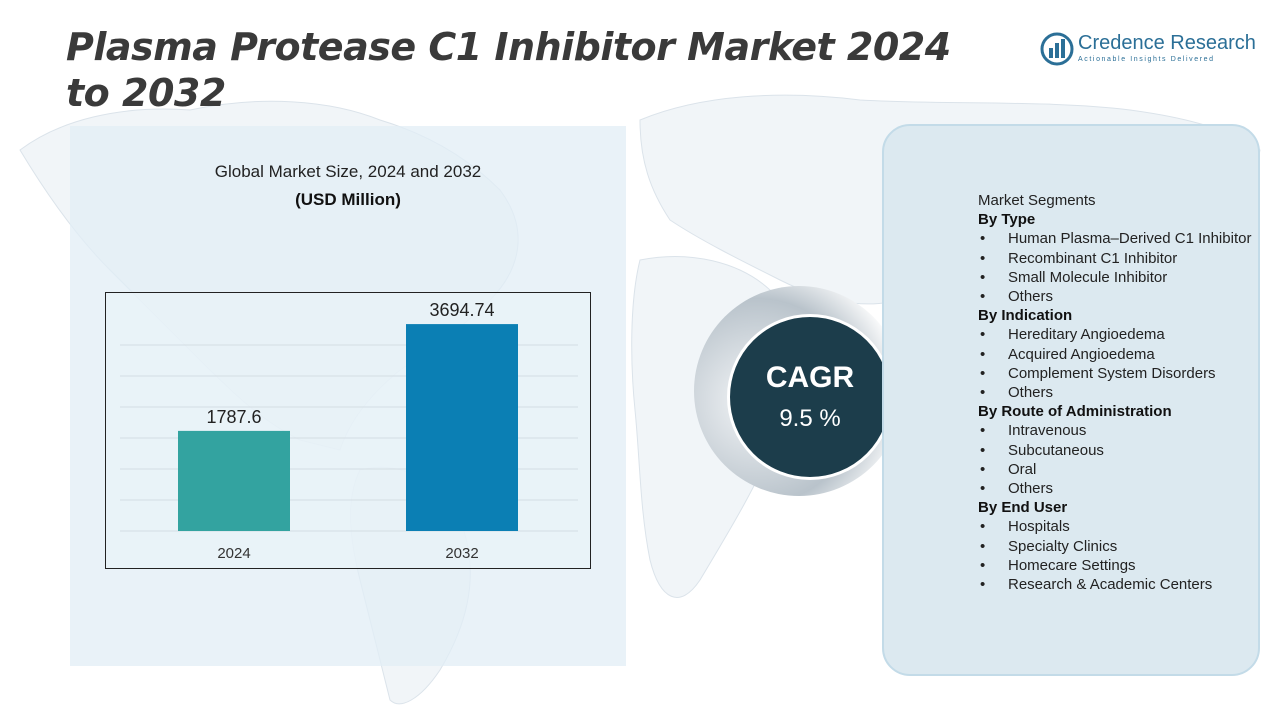 The width and height of the screenshot is (1280, 720). Describe the element at coordinates (1123, 450) in the screenshot. I see `segment-item: Subcutaneous` at that location.